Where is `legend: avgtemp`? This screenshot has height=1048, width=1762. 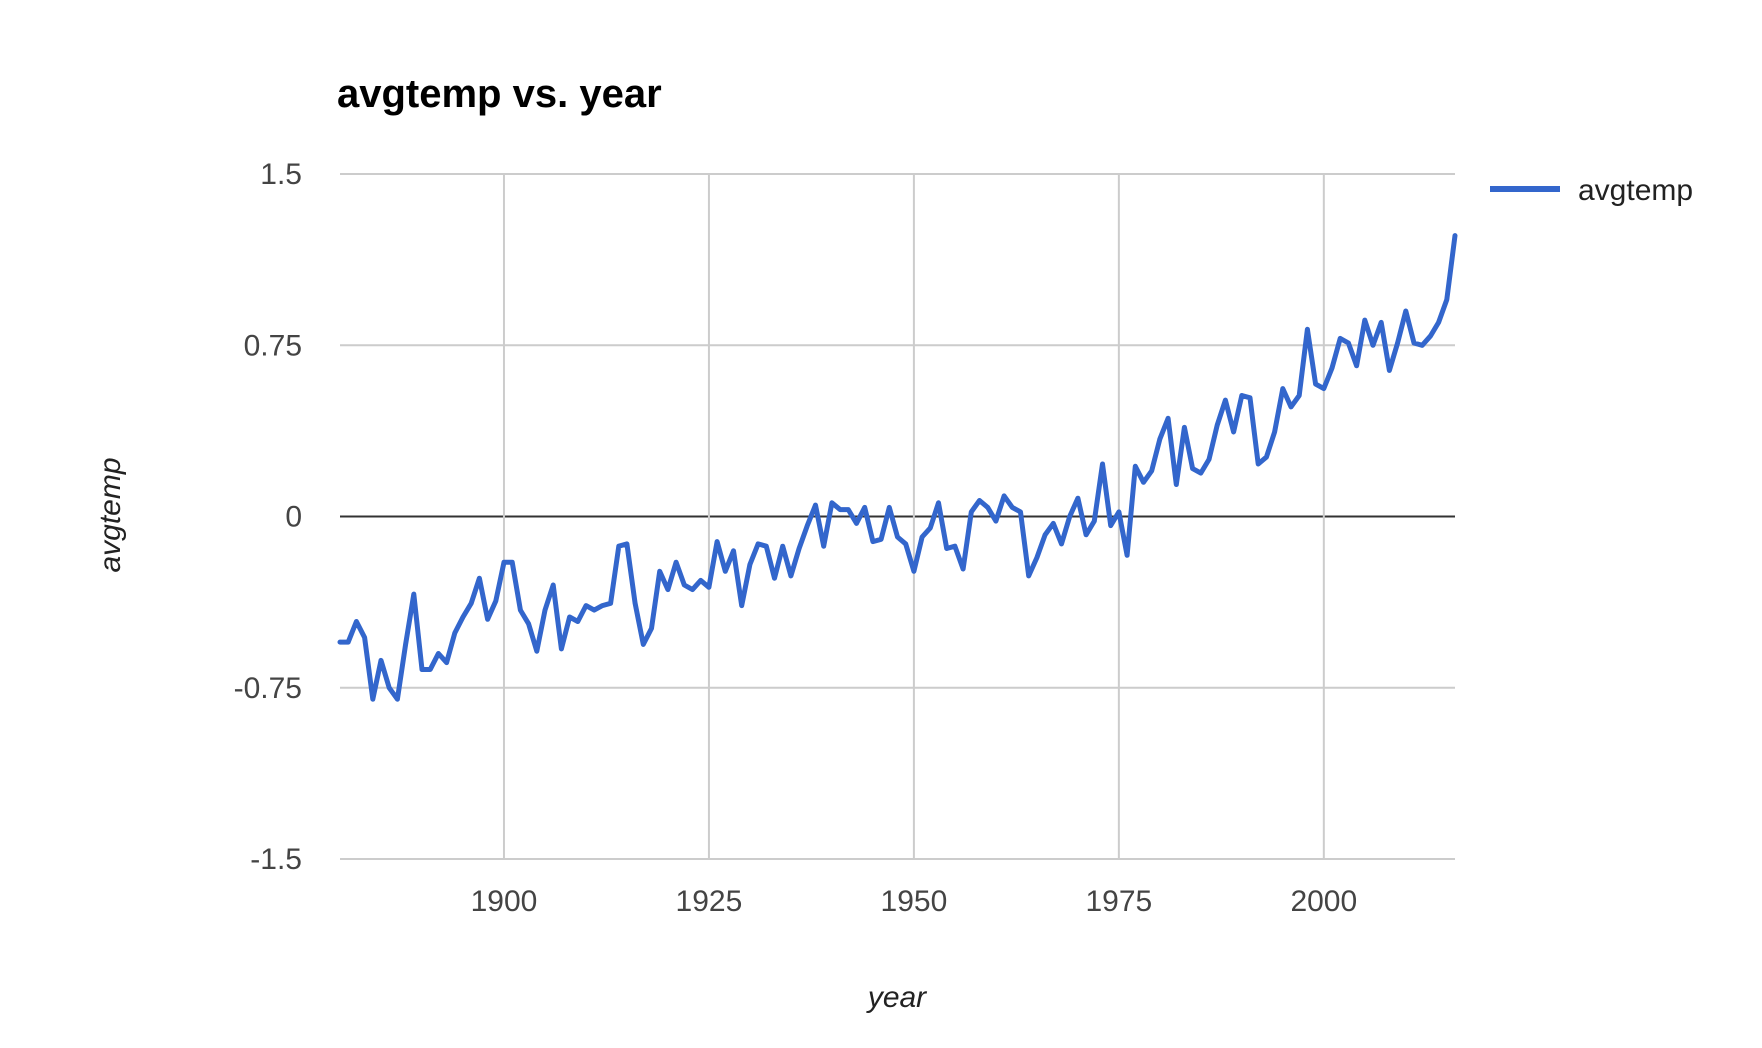 legend: avgtemp is located at coordinates (1591, 190).